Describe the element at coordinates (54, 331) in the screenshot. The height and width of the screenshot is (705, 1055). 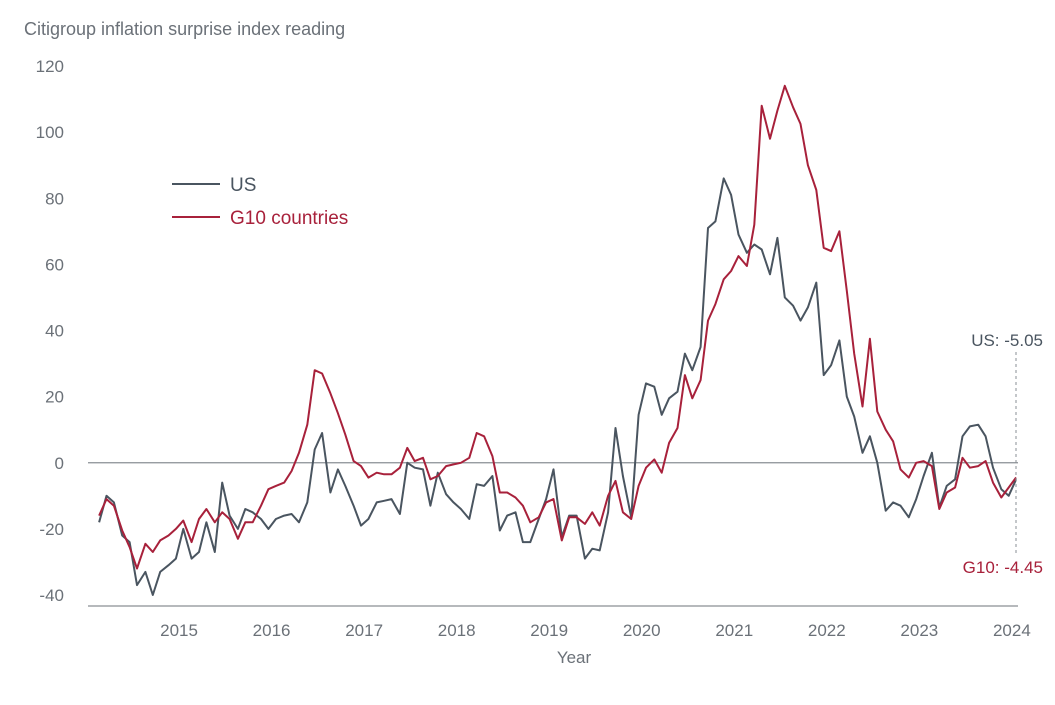
I see `y-tick-label: 40` at that location.